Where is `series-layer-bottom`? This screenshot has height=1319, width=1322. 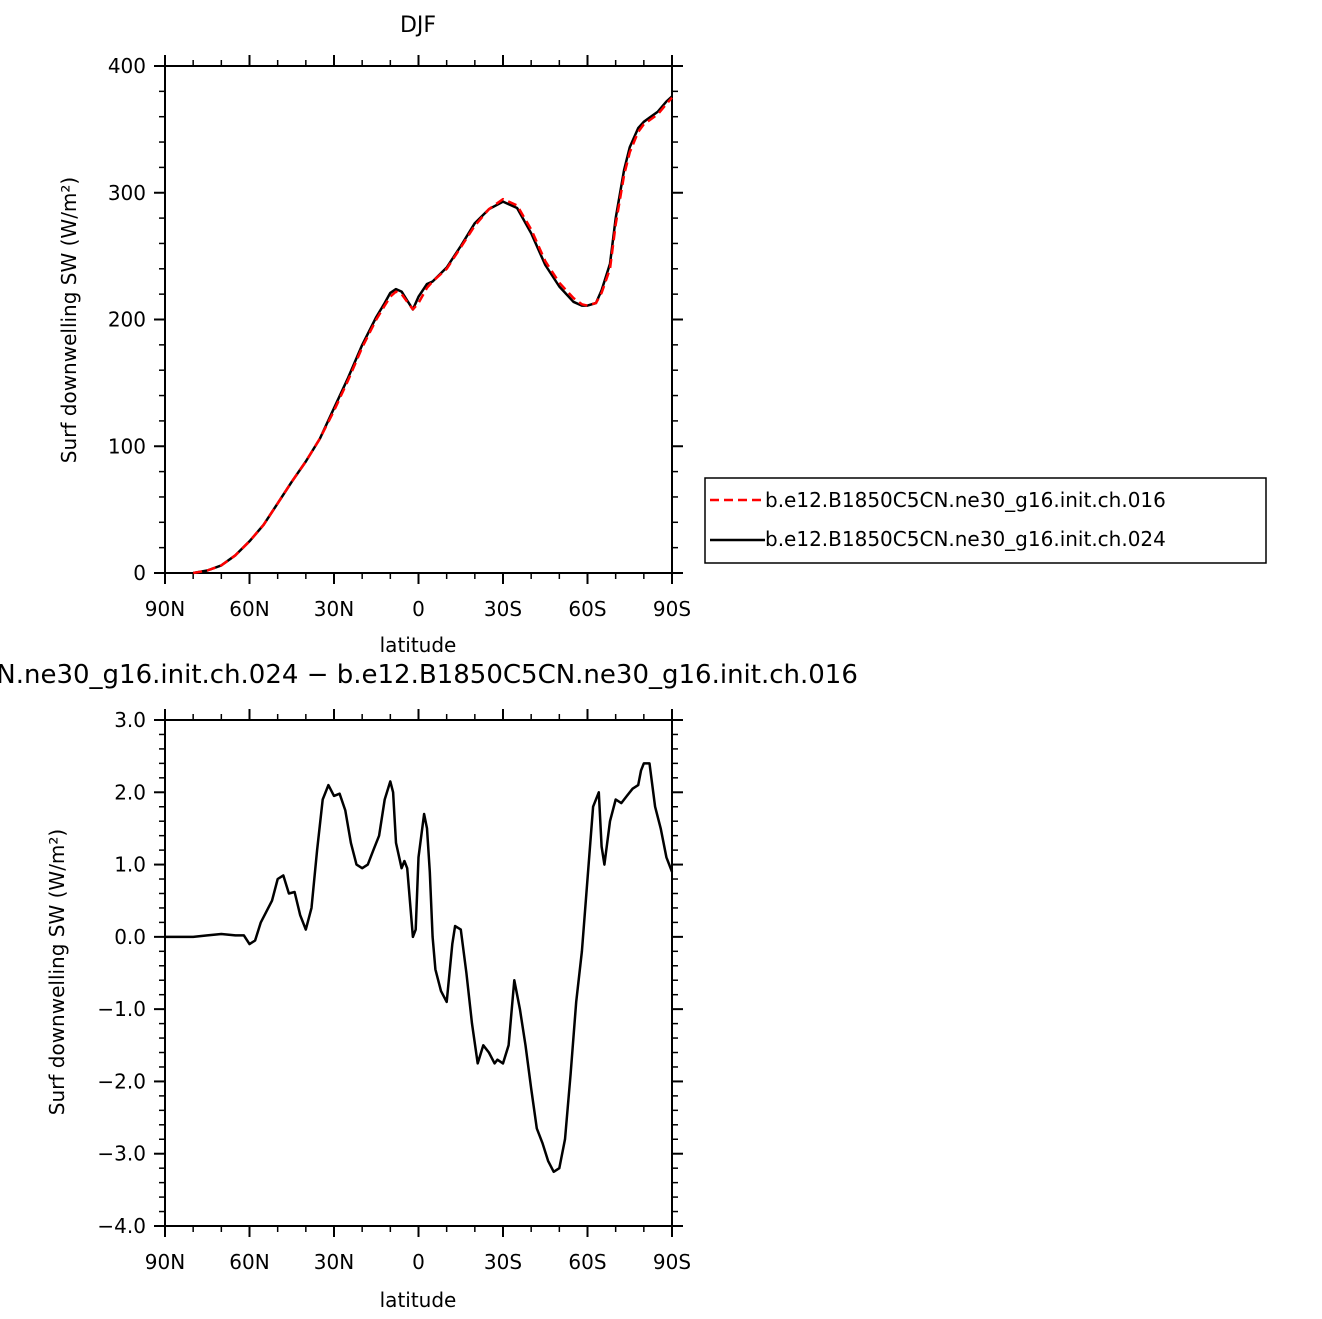 series-layer-bottom is located at coordinates (419, 968).